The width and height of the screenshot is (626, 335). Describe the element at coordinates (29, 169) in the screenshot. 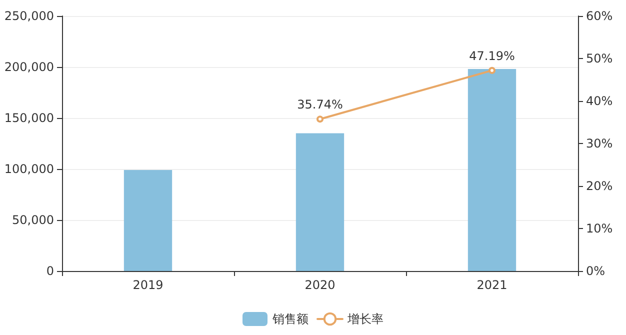

I see `y-tick-label: 100,000` at that location.